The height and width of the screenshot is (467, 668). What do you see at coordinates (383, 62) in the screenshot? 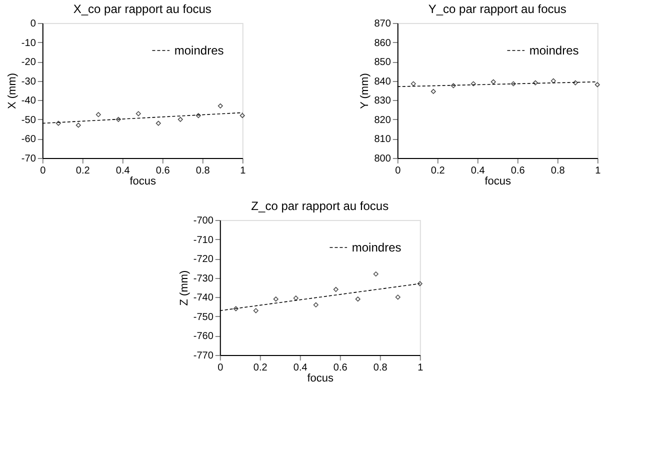
I see `y-tick-label: 850` at bounding box center [383, 62].